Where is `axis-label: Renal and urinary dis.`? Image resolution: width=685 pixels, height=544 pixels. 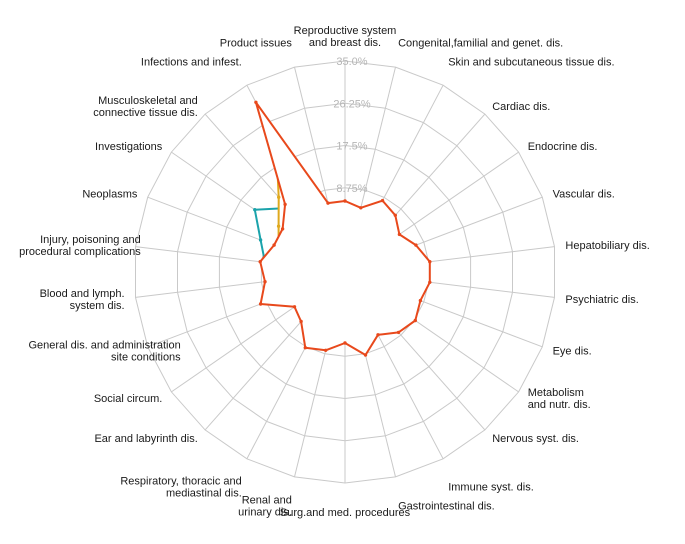 axis-label: Renal and urinary dis. is located at coordinates (265, 507).